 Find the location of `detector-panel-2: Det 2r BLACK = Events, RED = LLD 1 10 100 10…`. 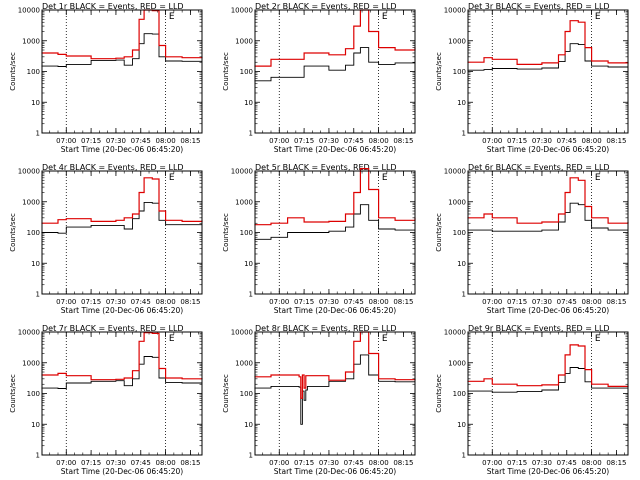

detector-panel-2: Det 2r BLACK = Events, RED = LLD 1 10 100 10… is located at coordinates (319, 78).